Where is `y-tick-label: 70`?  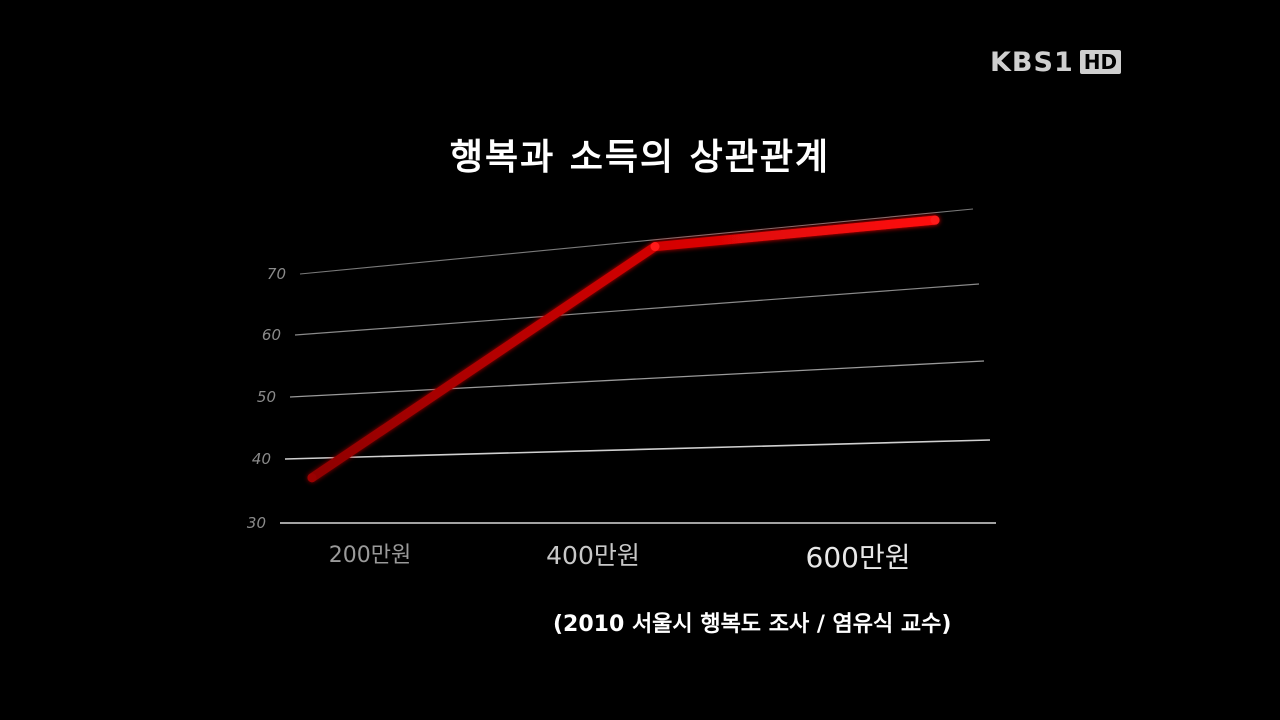
y-tick-label: 70 is located at coordinates (276, 274).